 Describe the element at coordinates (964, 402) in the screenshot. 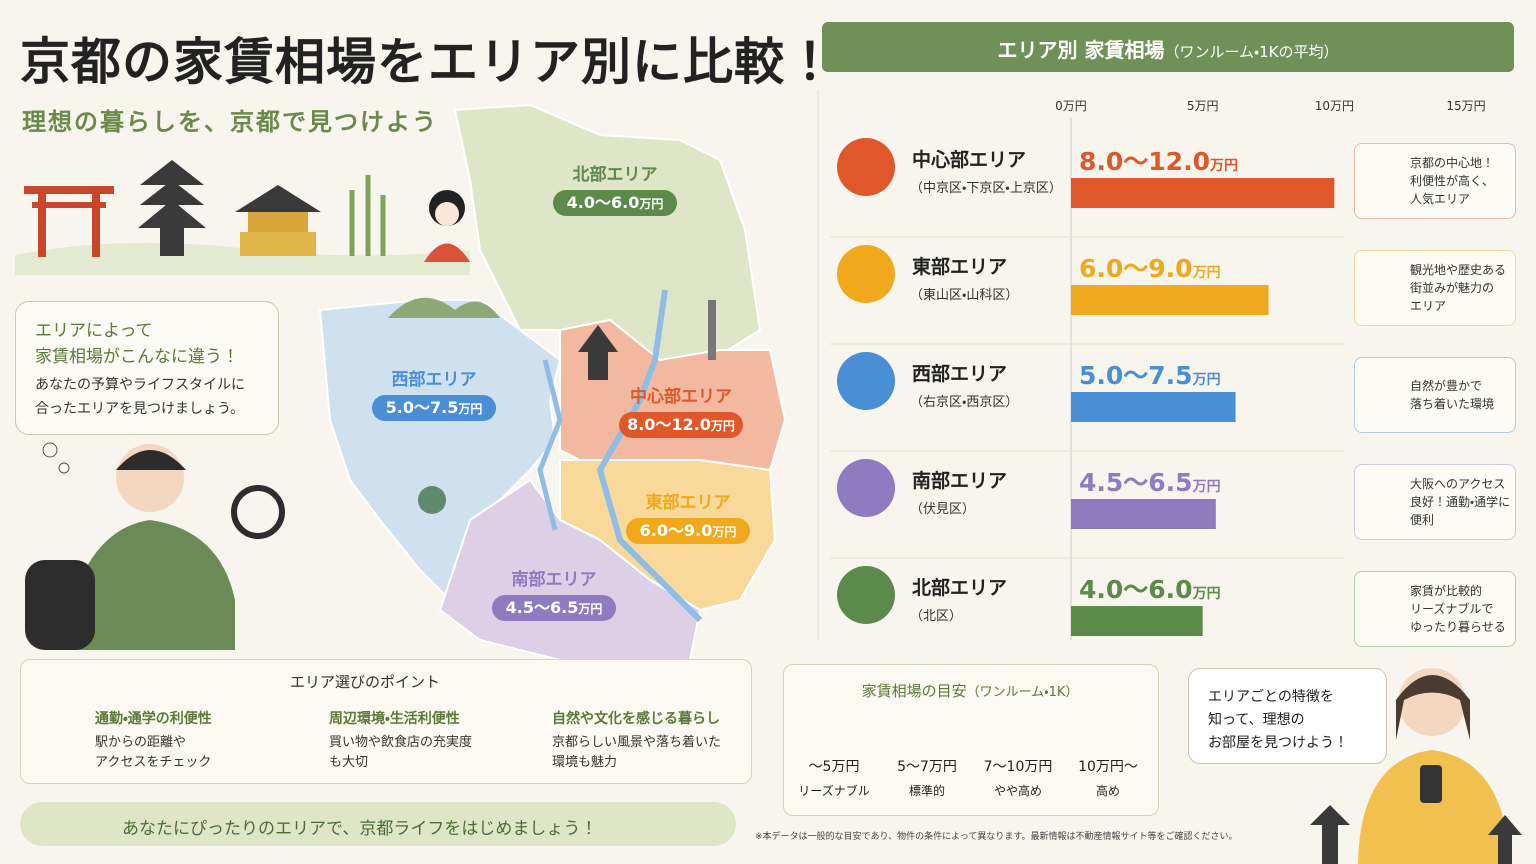

I see `category-sublabel: （右京区・西京区）` at that location.